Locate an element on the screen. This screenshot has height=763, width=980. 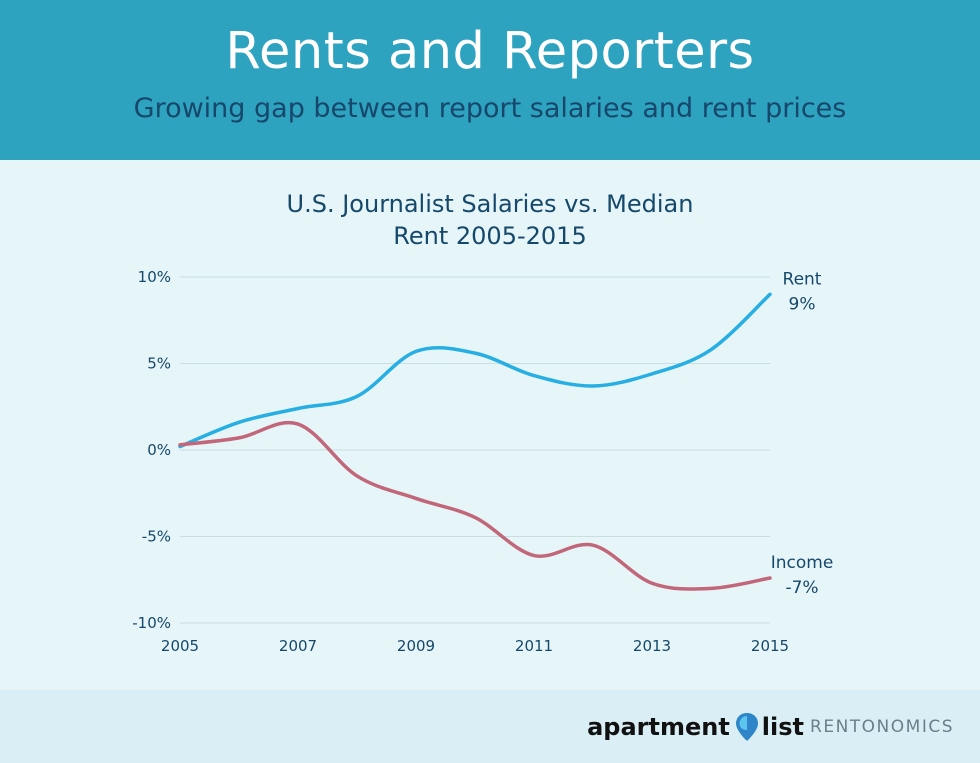
y-tick-label: 5% is located at coordinates (159, 364).